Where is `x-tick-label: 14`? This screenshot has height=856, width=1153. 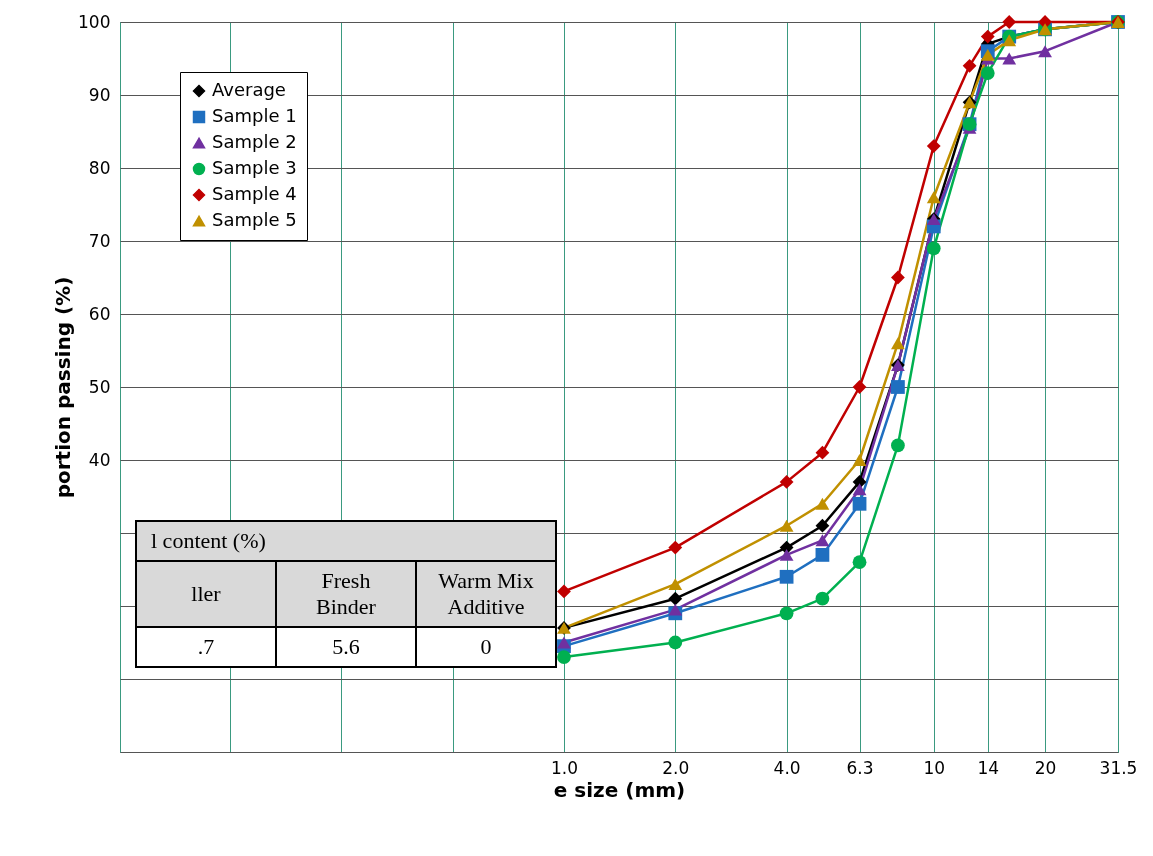 x-tick-label: 14 is located at coordinates (988, 767).